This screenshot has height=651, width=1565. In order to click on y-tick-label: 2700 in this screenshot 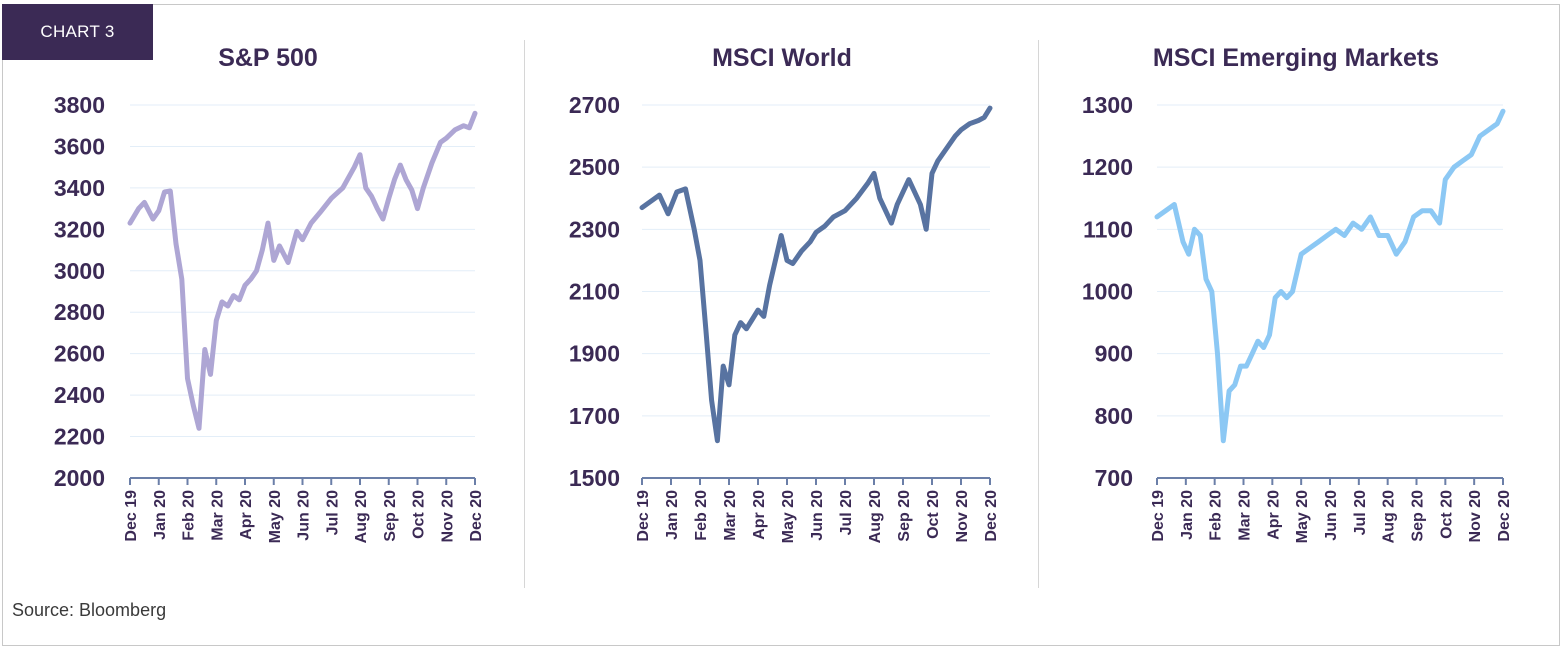, I will do `click(594, 105)`.